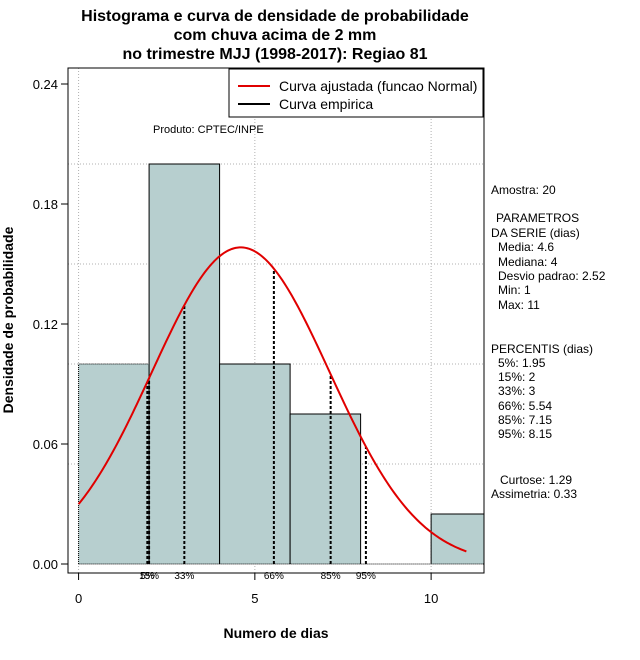 Image resolution: width=640 pixels, height=660 pixels. I want to click on stats-param-median: Mediana: 4, so click(528, 262).